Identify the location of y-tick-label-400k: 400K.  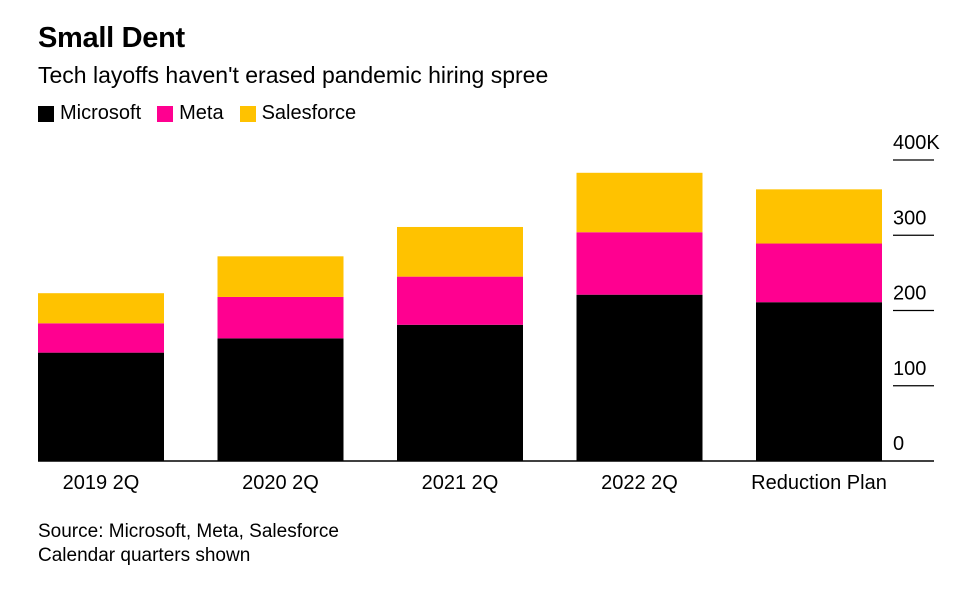
(916, 143).